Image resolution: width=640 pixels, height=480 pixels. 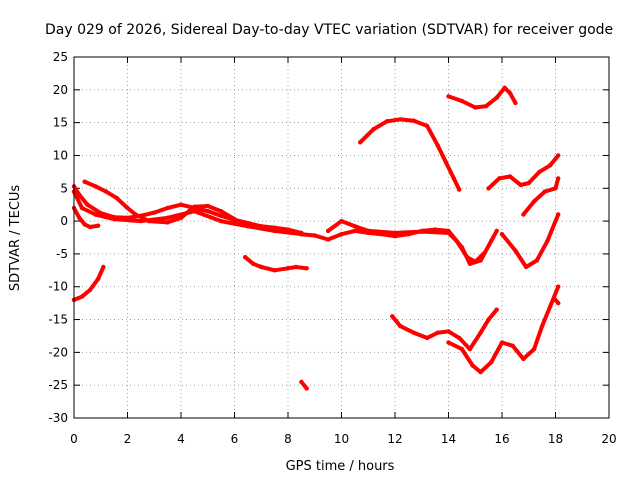 What do you see at coordinates (60, 155) in the screenshot?
I see `y-tick-label: 10` at bounding box center [60, 155].